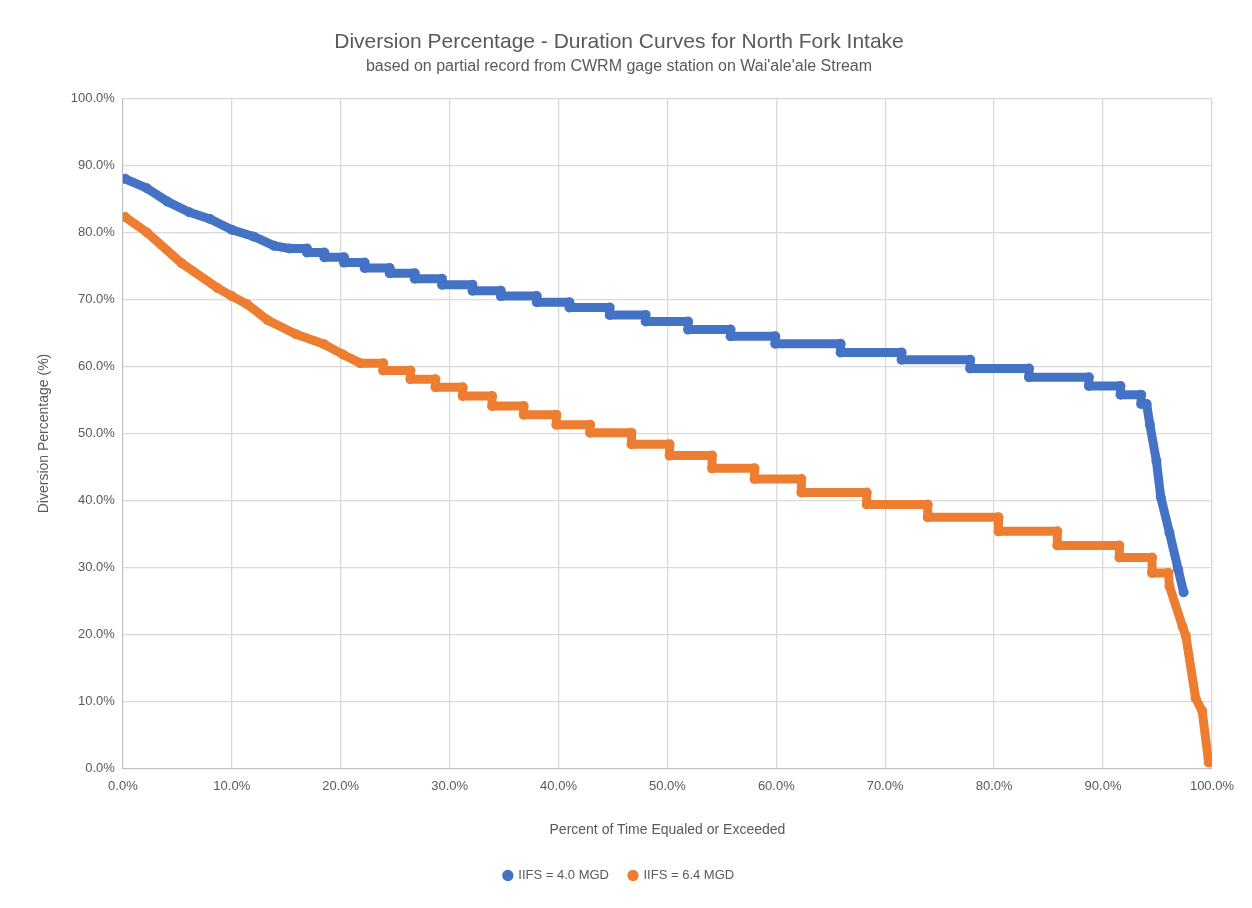  I want to click on y-tick-label: 50.0%, so click(97, 433).